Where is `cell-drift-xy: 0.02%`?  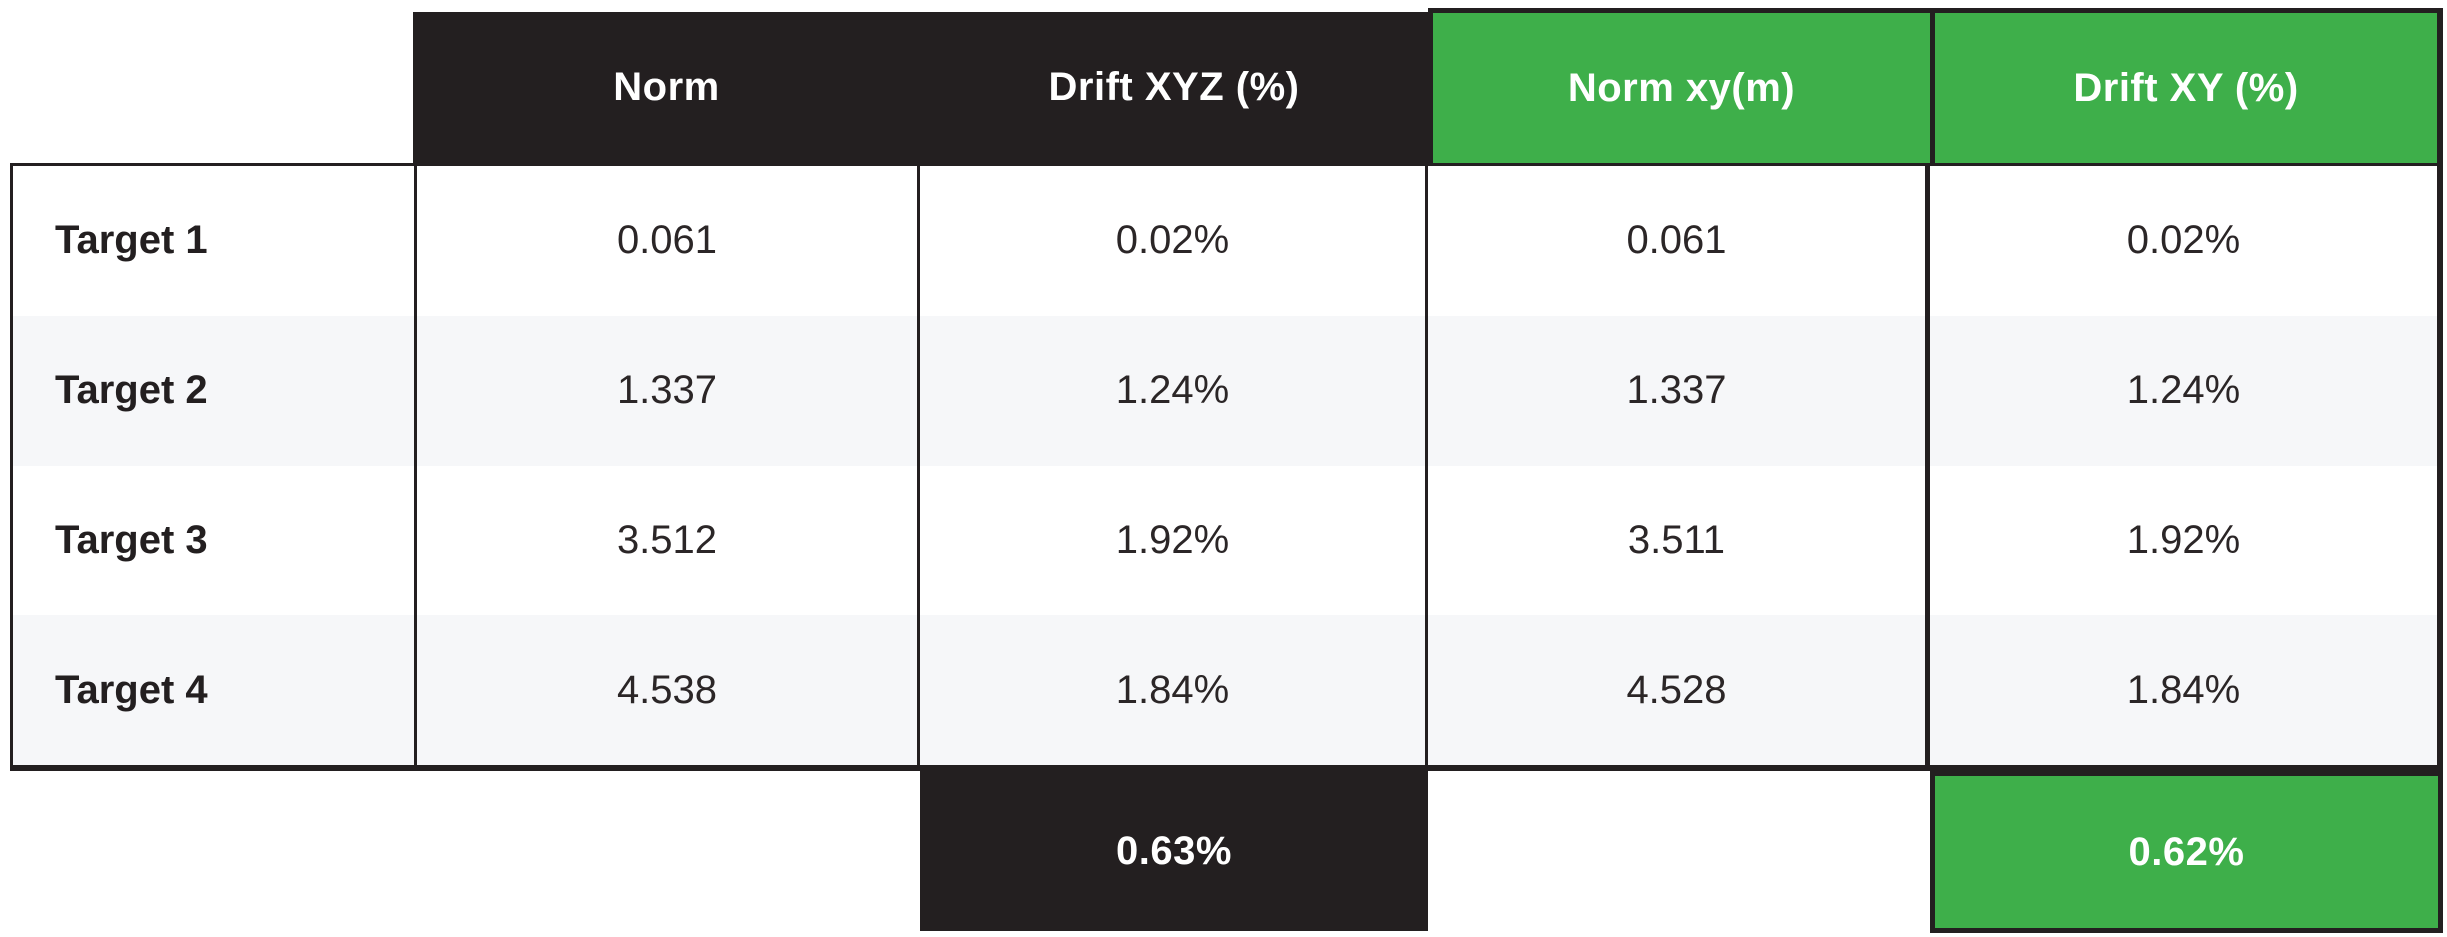
cell-drift-xy: 0.02% is located at coordinates (2183, 241).